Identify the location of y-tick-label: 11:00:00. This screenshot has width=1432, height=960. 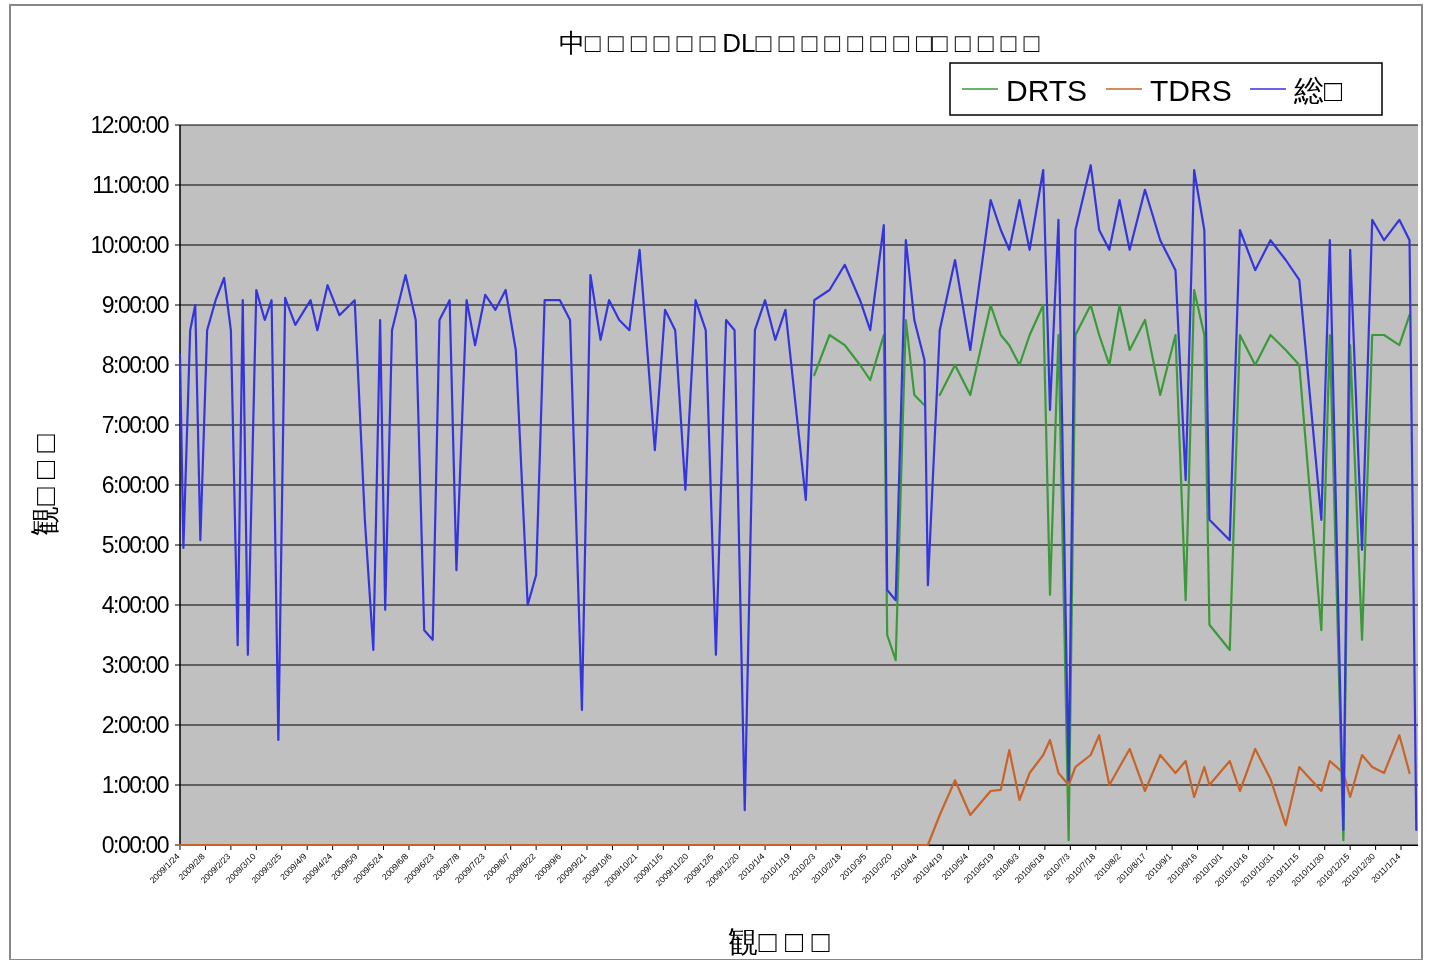
(130, 185).